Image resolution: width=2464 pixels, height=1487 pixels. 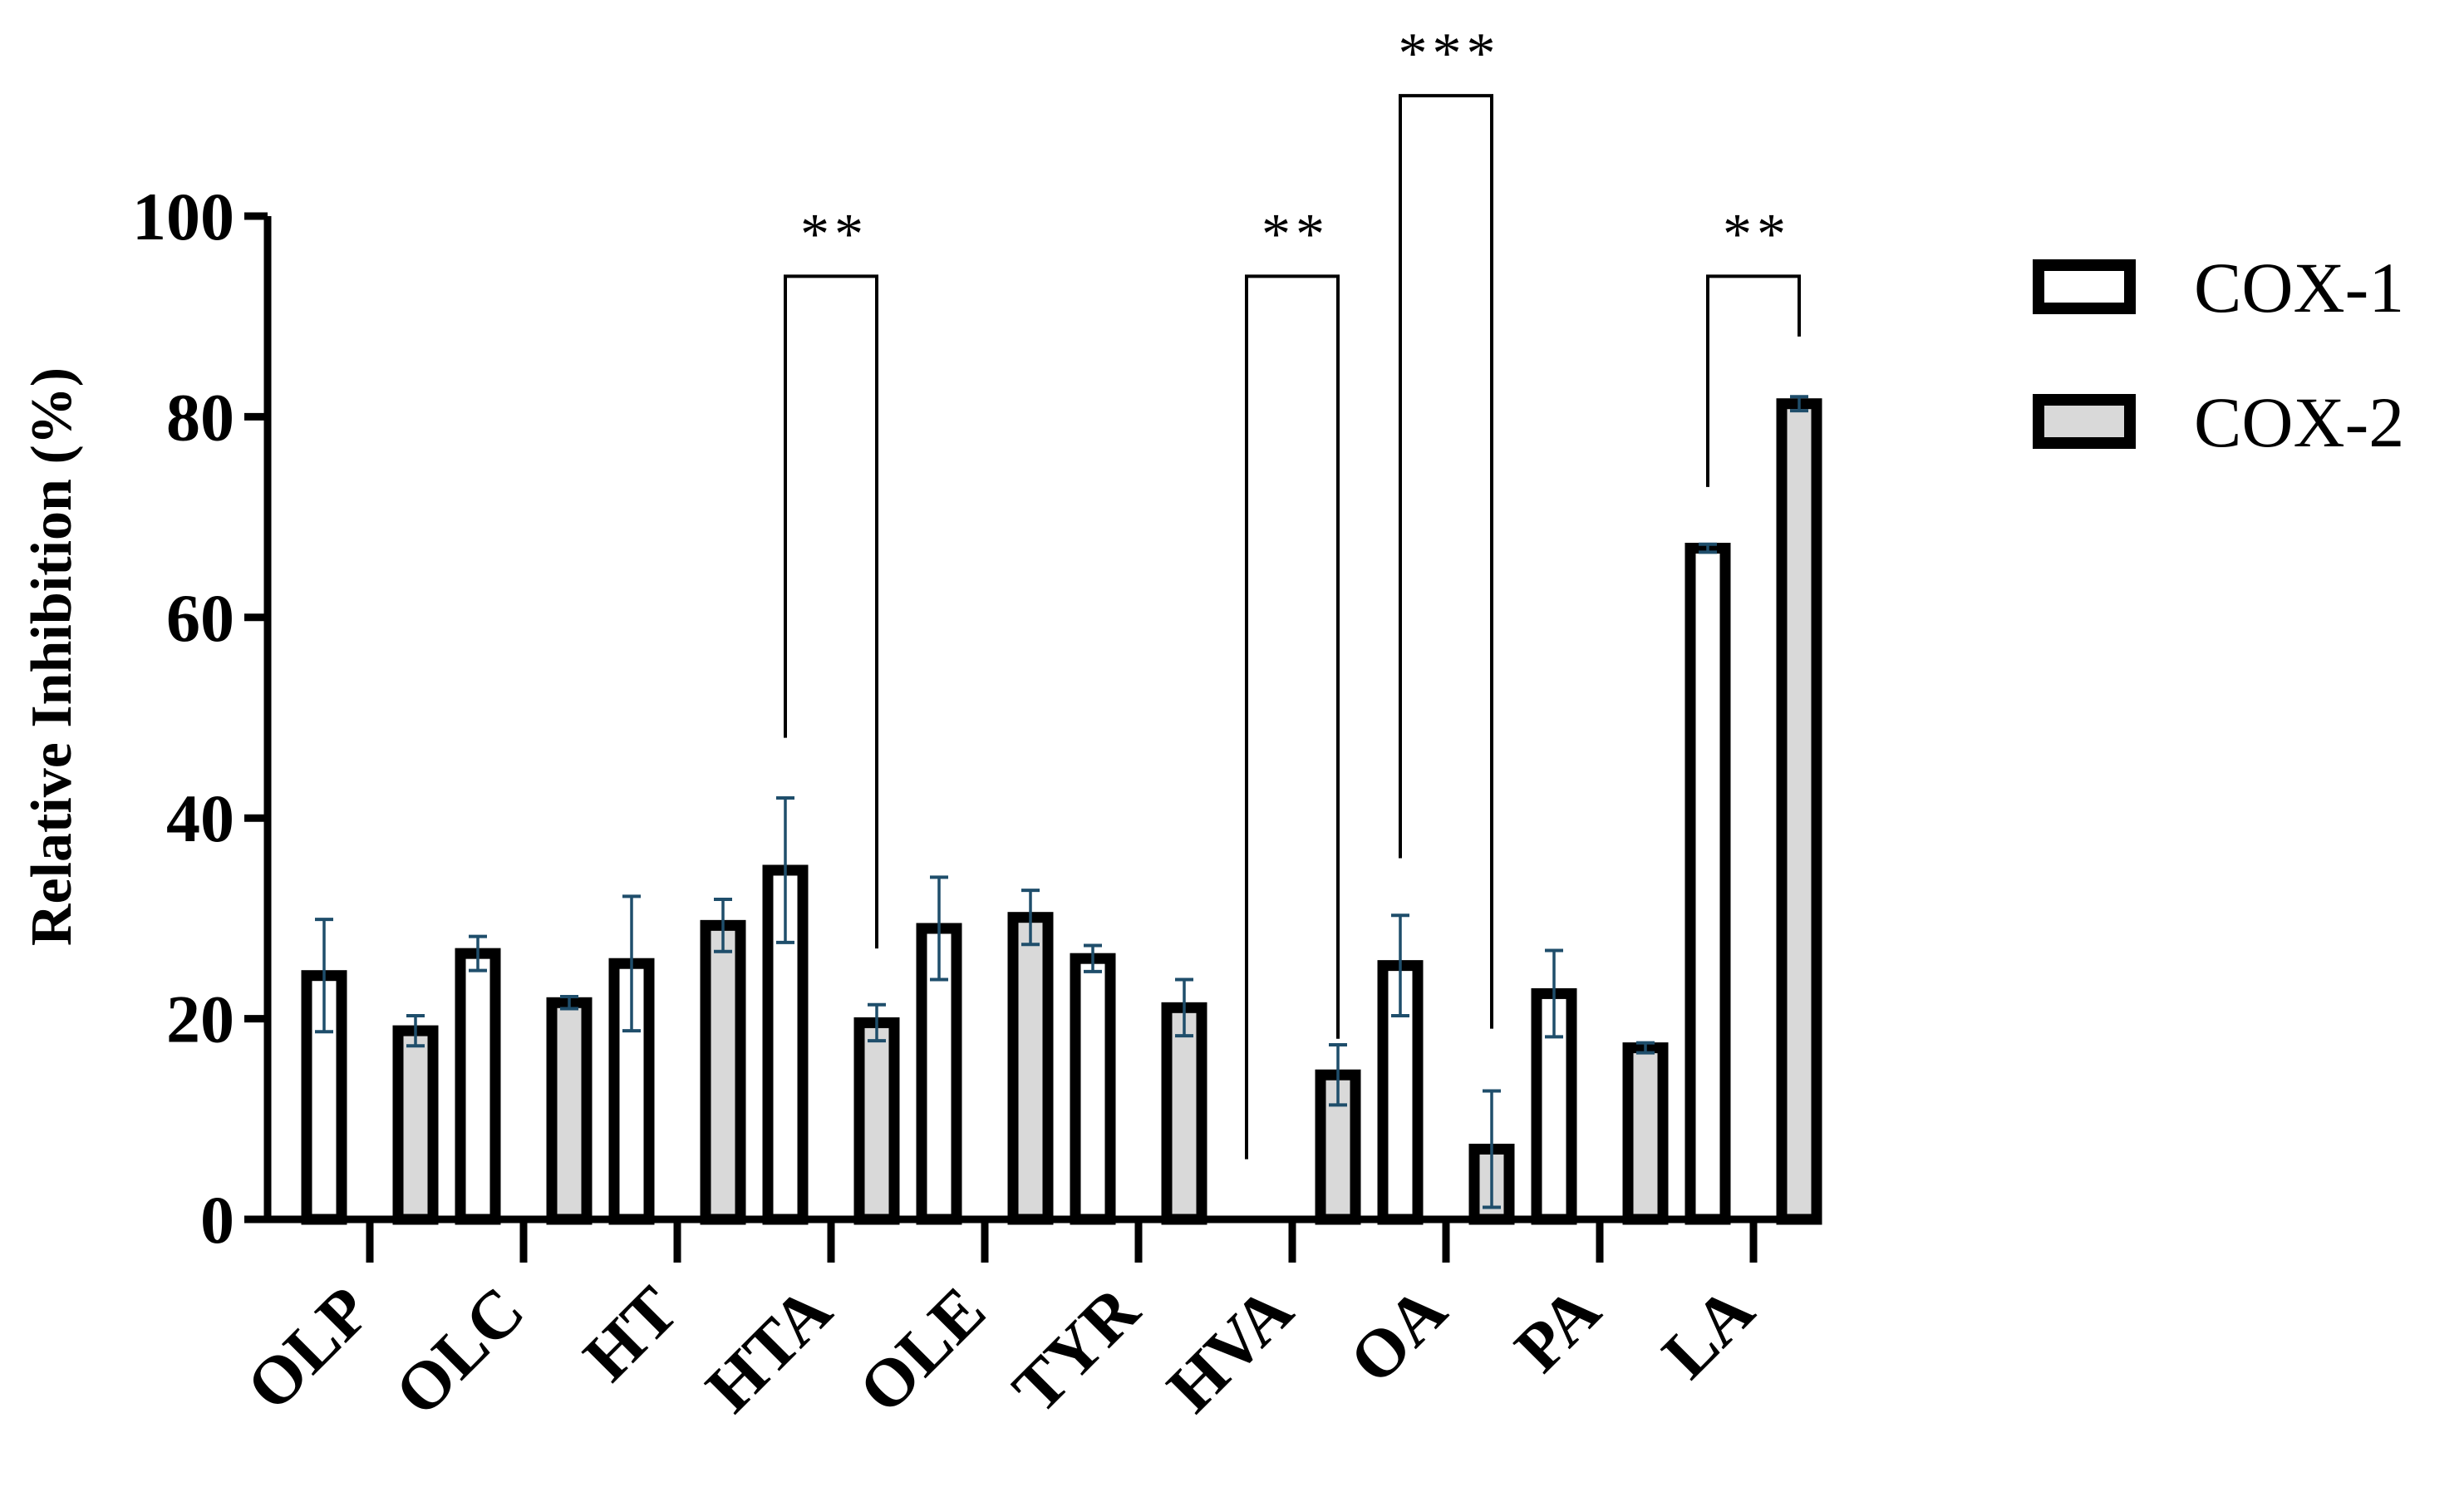 I want to click on x-tick-label-ole: OLE, so click(x=922, y=1349).